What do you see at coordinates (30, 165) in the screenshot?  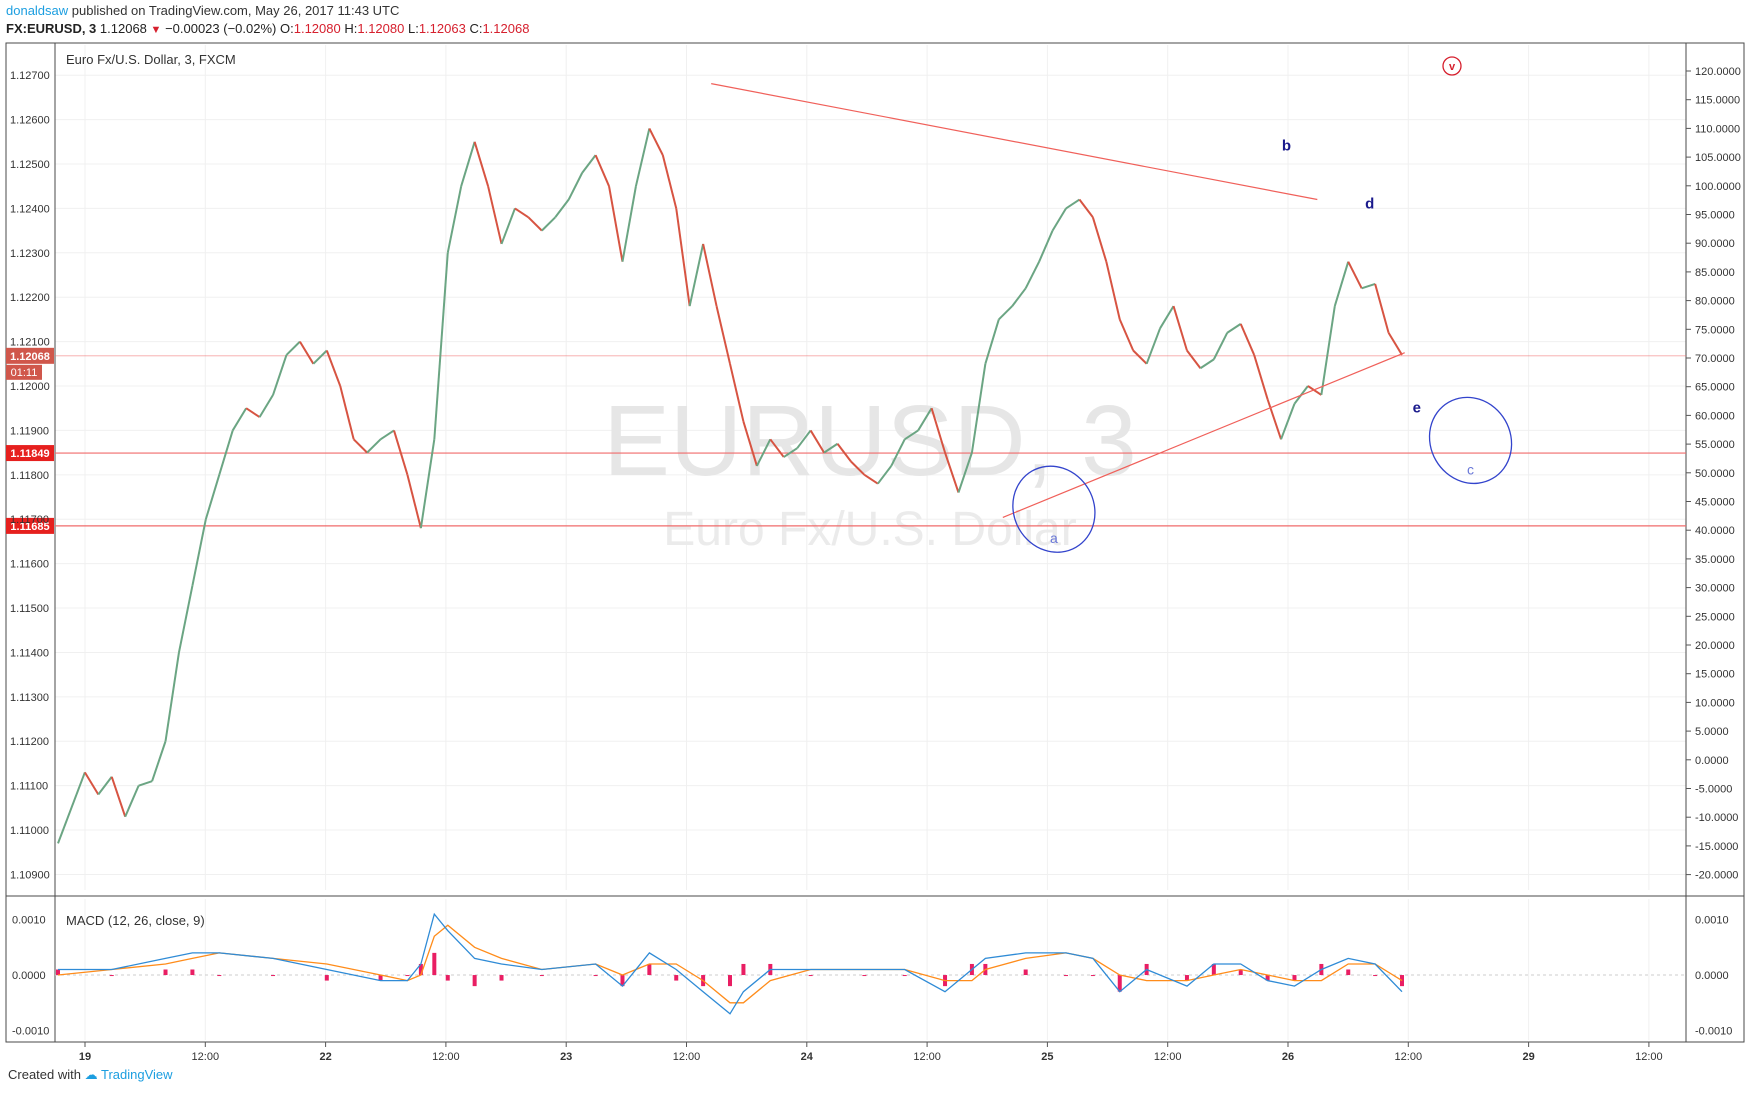 I see `left-tick-label: 1.12500` at bounding box center [30, 165].